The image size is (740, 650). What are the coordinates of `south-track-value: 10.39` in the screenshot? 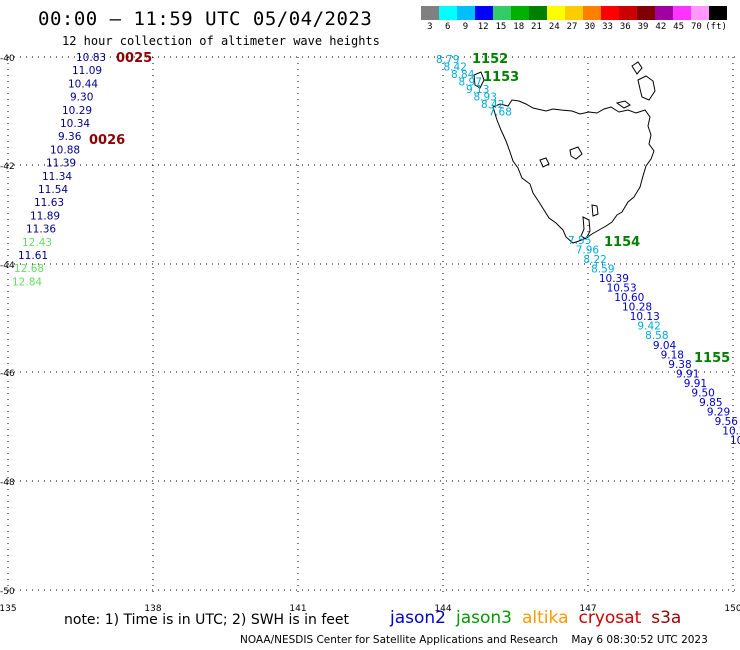 It's located at (614, 279).